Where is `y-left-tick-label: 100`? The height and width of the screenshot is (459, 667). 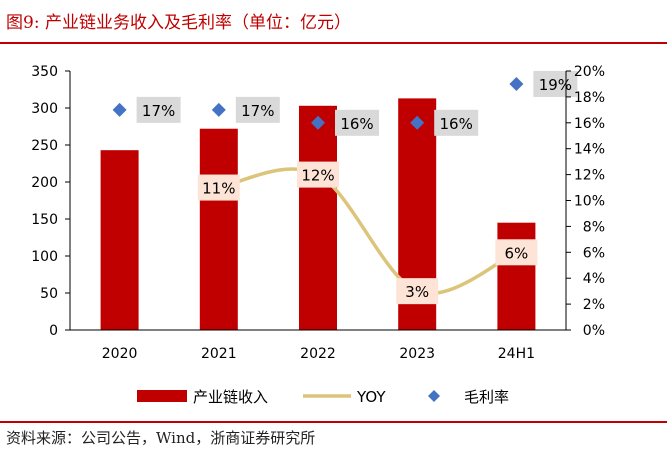 y-left-tick-label: 100 is located at coordinates (44, 257).